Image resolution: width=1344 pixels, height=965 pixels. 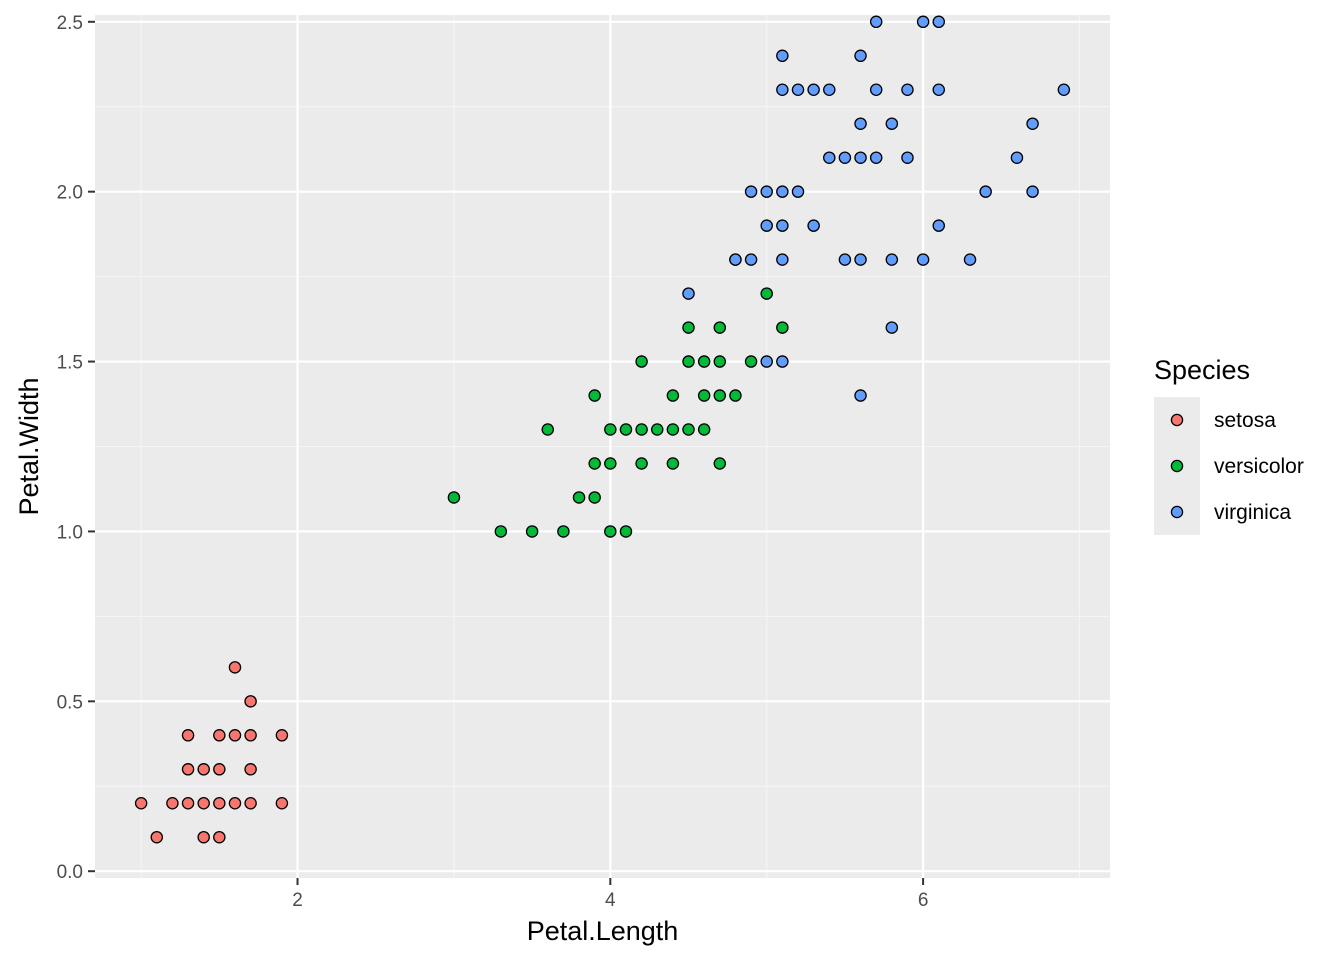 I want to click on legend-label-versicolor: versicolor, so click(x=1259, y=466).